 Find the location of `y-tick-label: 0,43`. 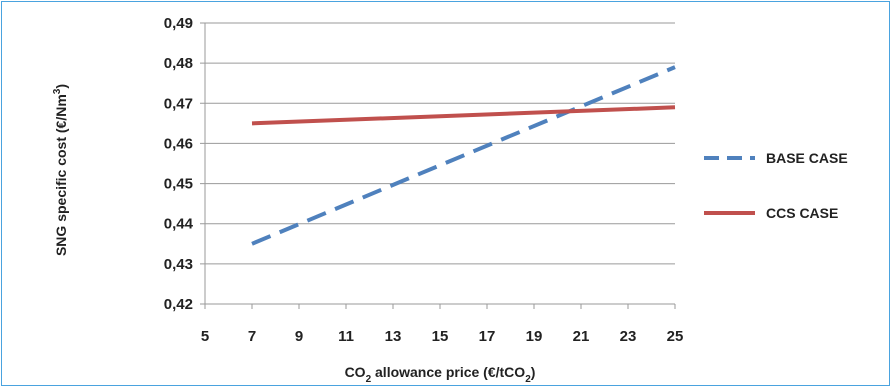

y-tick-label: 0,43 is located at coordinates (178, 264).